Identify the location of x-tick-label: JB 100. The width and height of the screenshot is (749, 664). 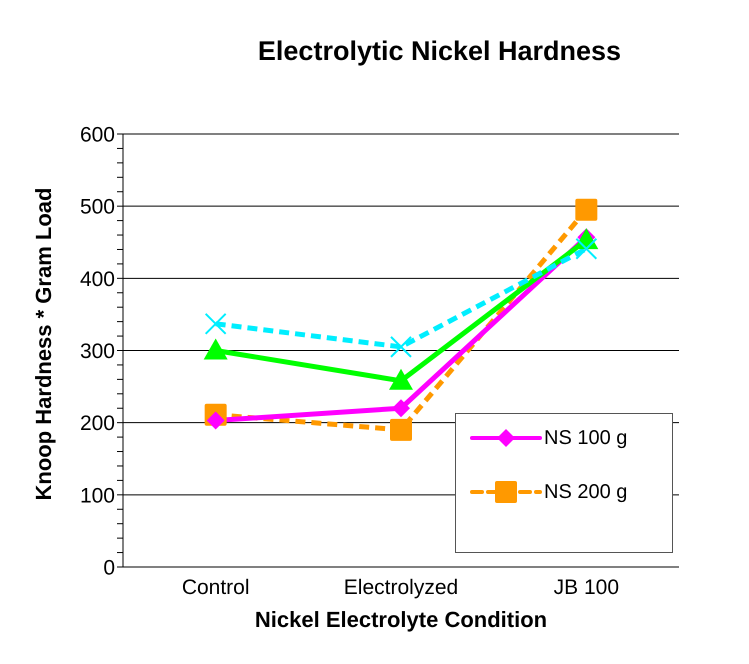
(587, 587).